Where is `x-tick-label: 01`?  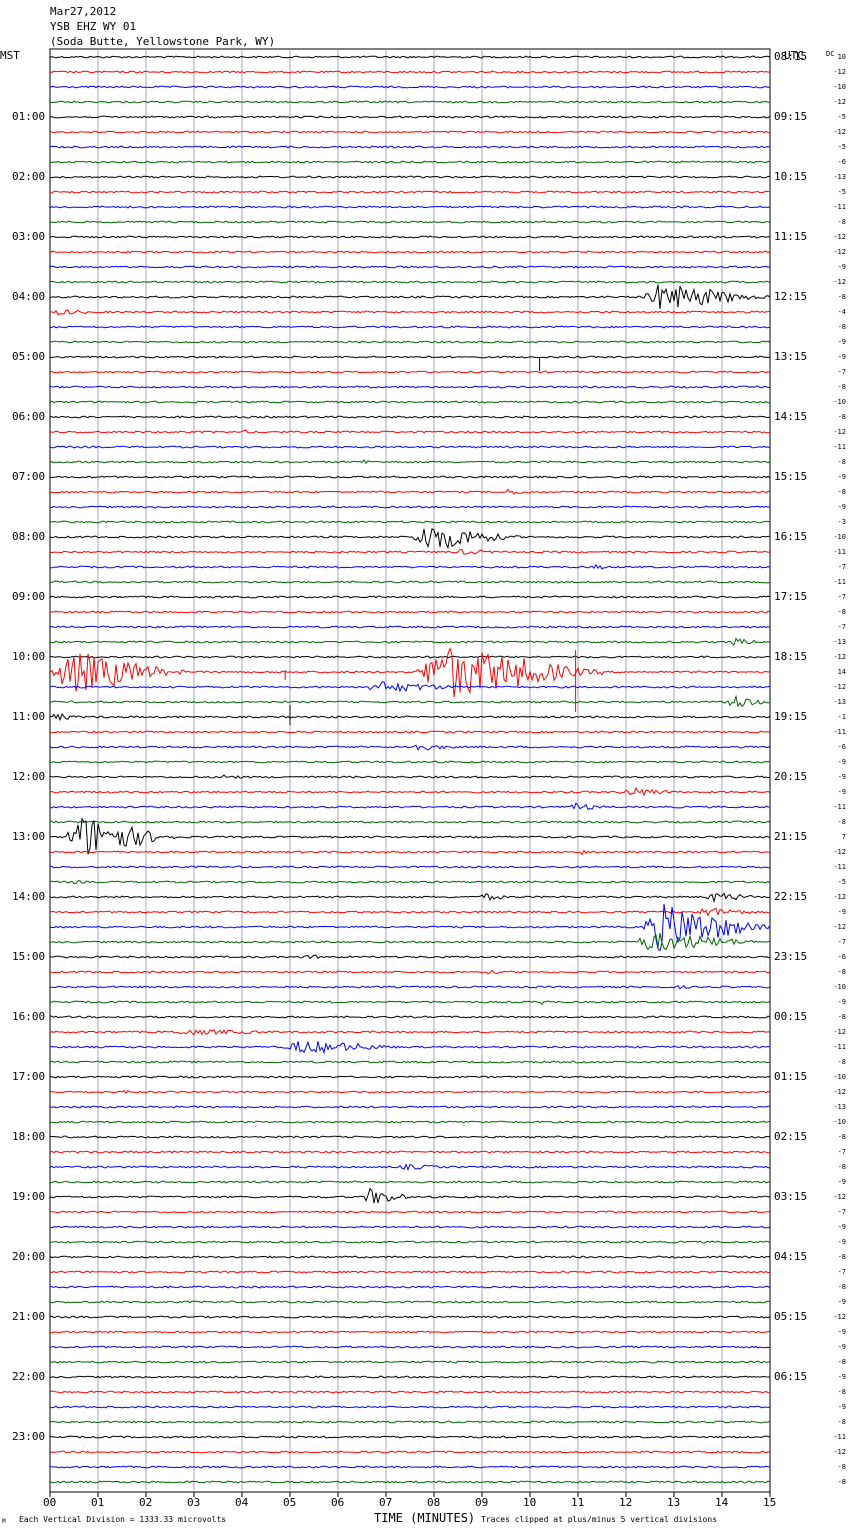
x-tick-label: 01 is located at coordinates (98, 1502).